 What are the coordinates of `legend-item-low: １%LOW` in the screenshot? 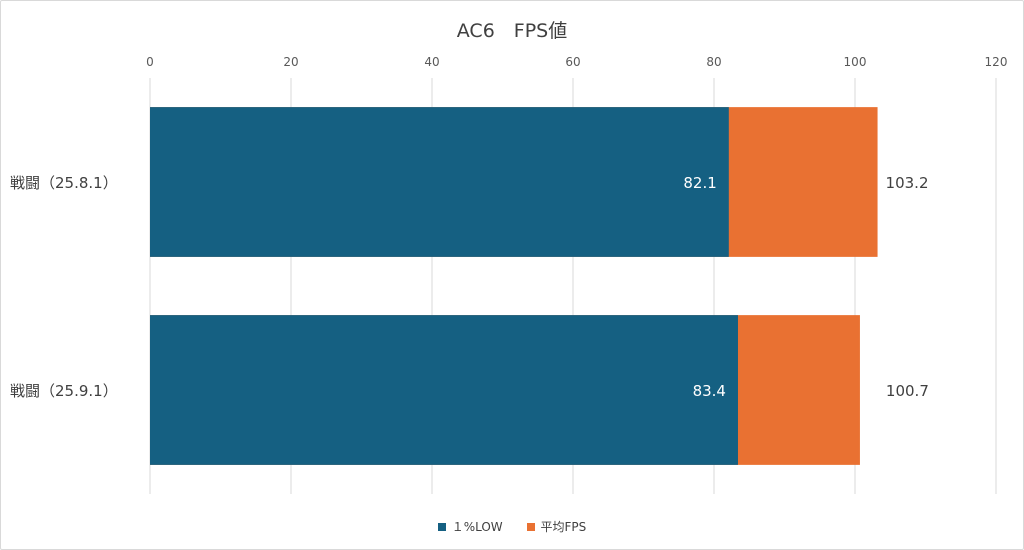 It's located at (470, 526).